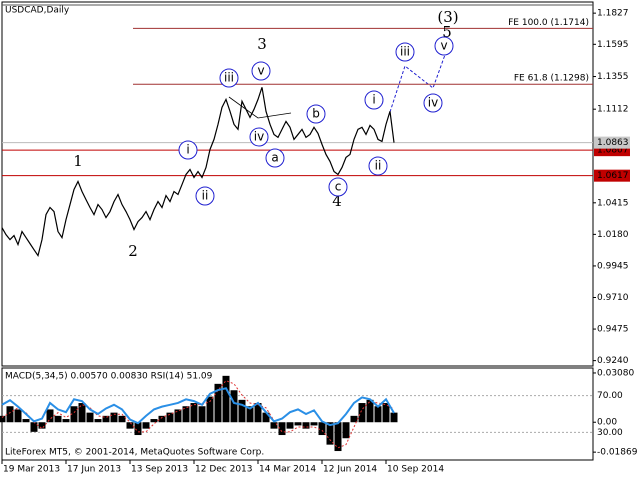 The width and height of the screenshot is (640, 480). Describe the element at coordinates (159, 470) in the screenshot. I see `x-tick-label: 13 Sep 2013` at that location.